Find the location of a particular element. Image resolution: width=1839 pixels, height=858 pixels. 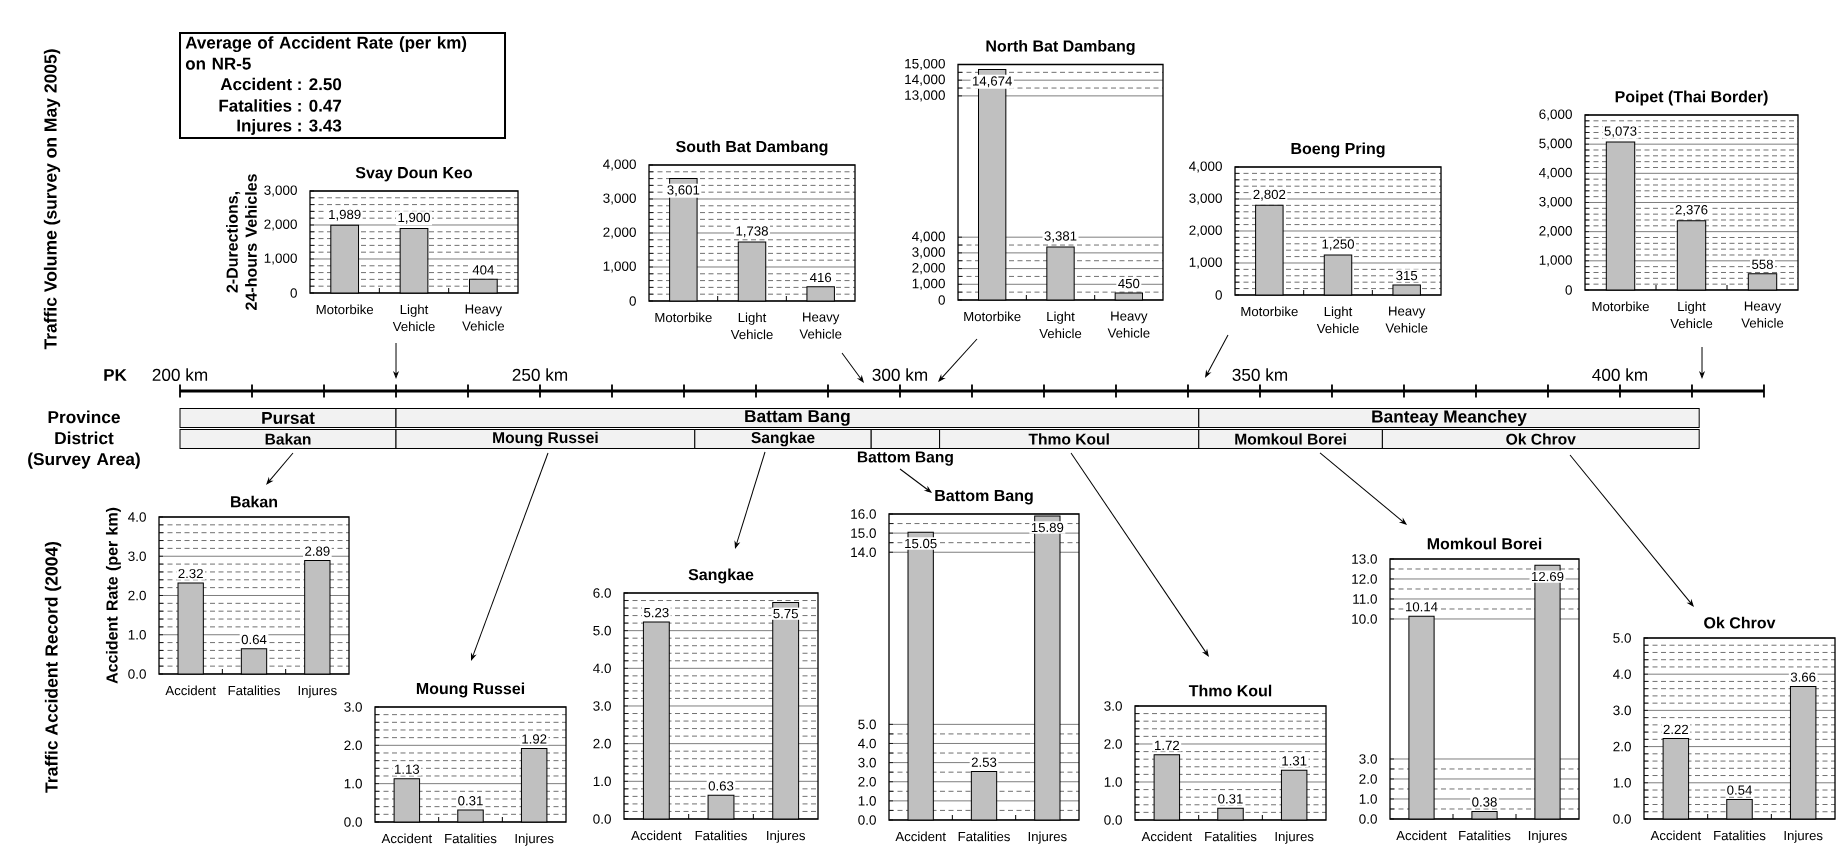

data-label: 2.53 is located at coordinates (984, 762).